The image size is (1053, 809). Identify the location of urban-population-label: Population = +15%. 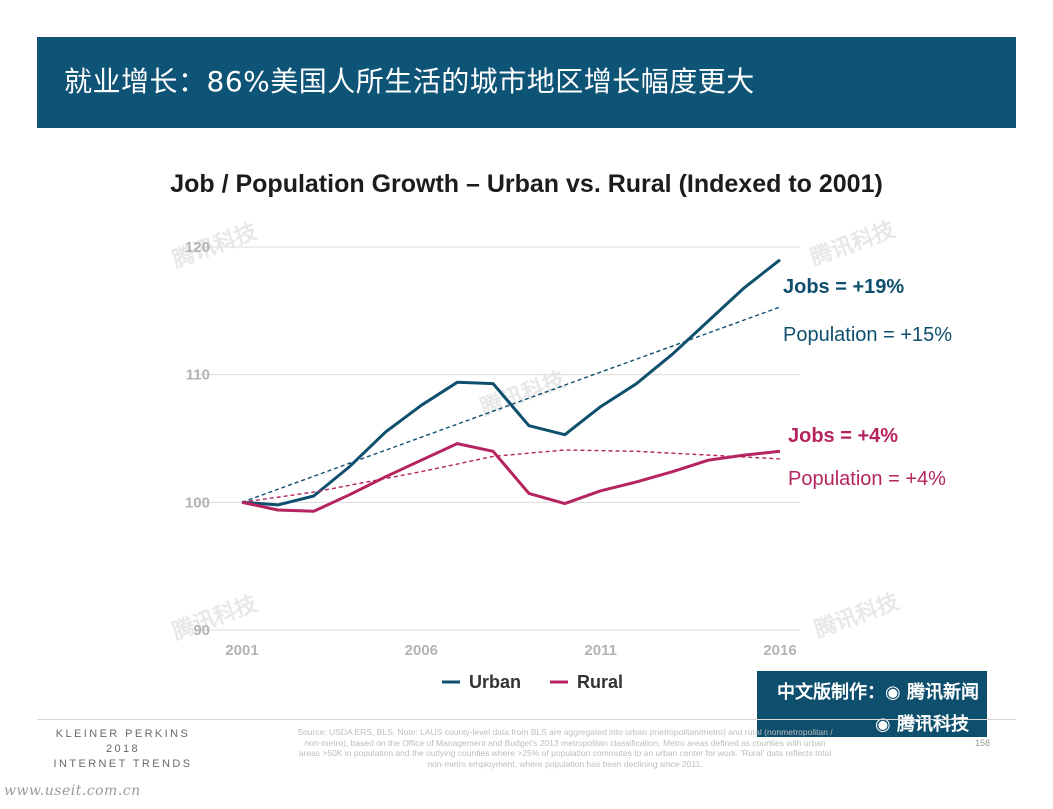
(867, 335).